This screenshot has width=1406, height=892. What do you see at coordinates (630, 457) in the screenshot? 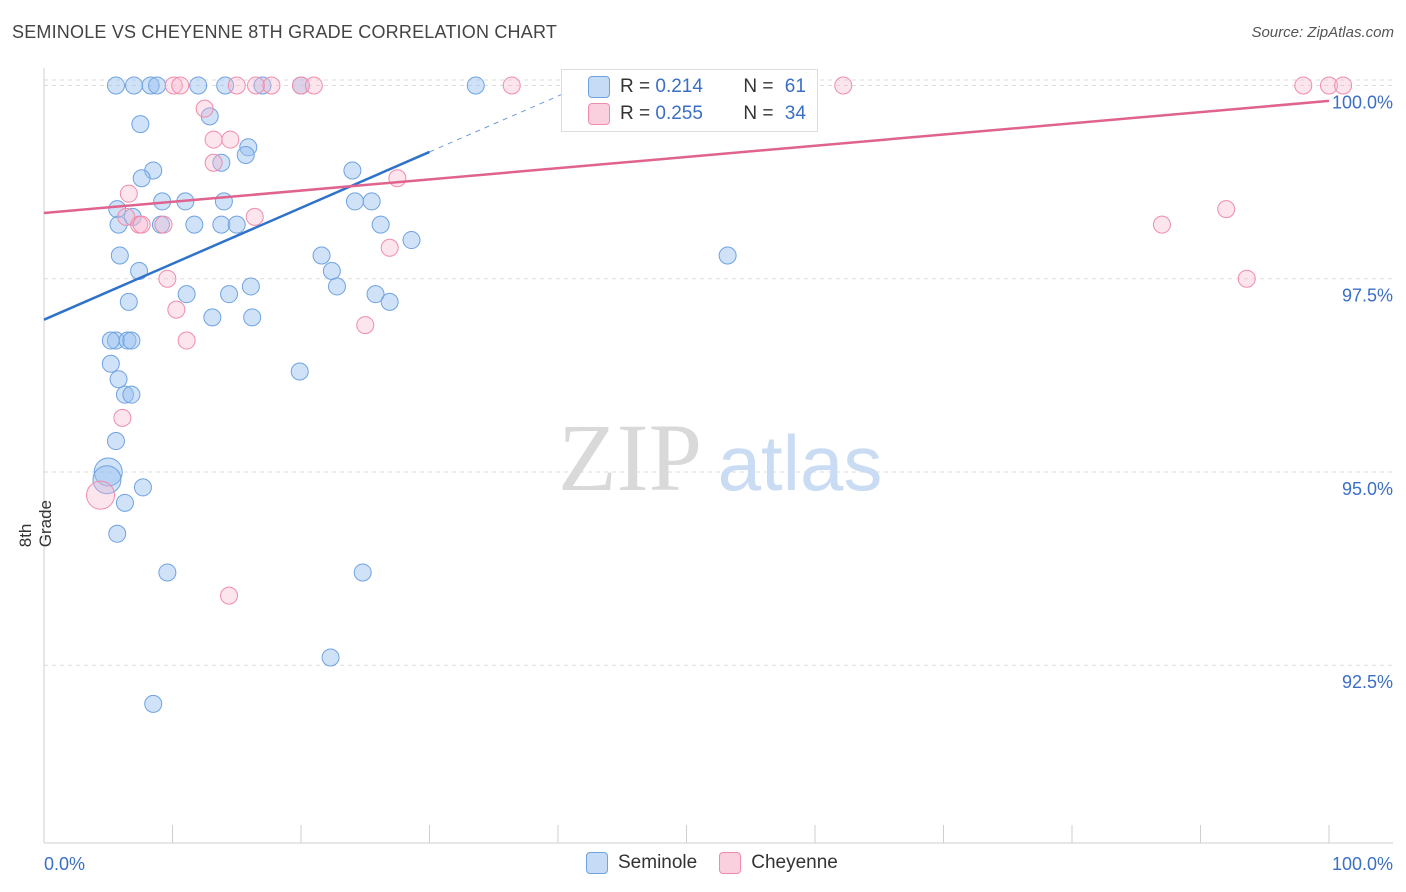
I see `watermark-zip: ZIP` at bounding box center [630, 457].